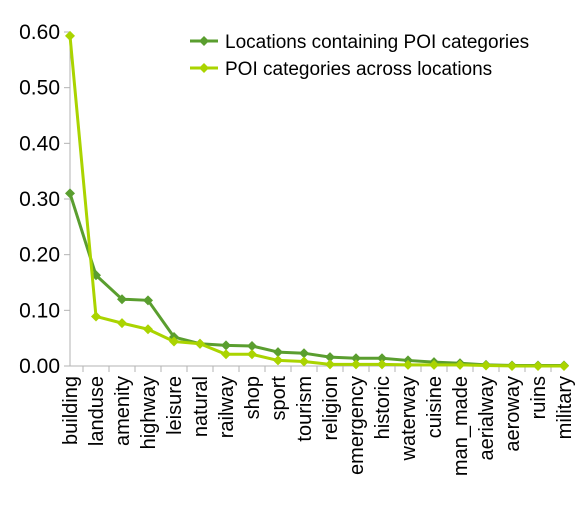 This screenshot has width=580, height=513. Describe the element at coordinates (513, 414) in the screenshot. I see `x-category-label: aeroway` at that location.